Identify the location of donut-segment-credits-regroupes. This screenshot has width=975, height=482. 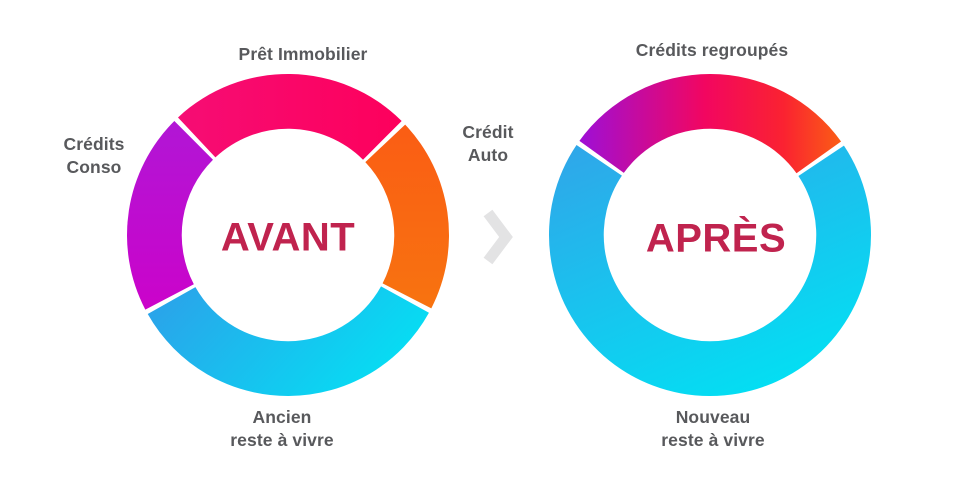
(710, 124).